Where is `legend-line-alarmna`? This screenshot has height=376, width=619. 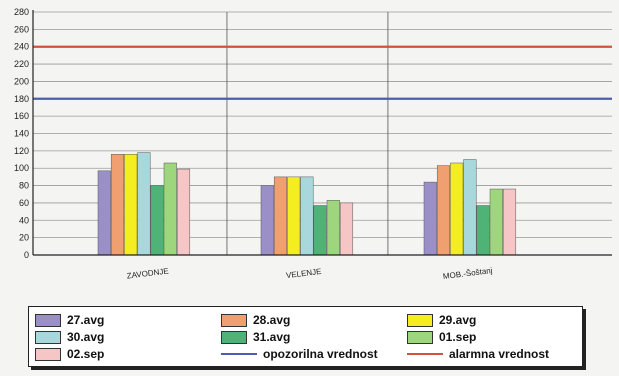
legend-line-alarmna is located at coordinates (425, 354).